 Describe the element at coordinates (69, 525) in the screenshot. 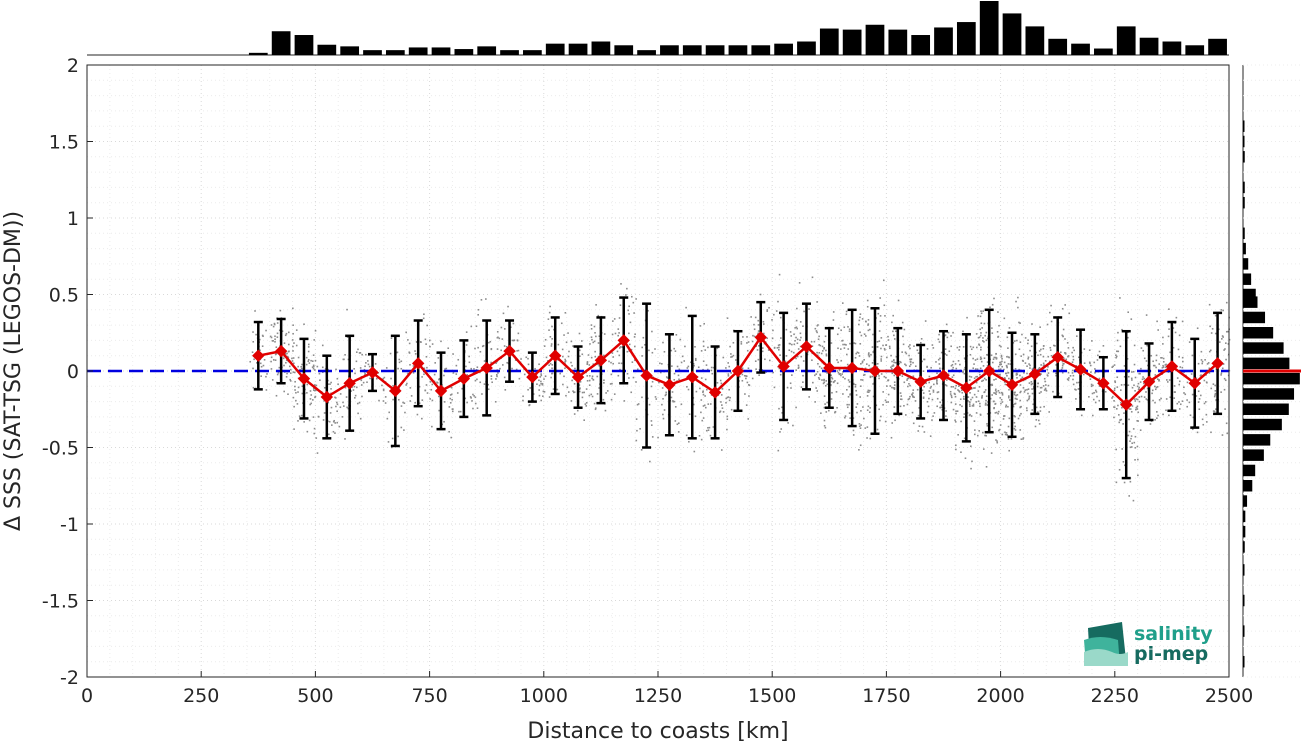

I see `y-tick-label: -1` at that location.